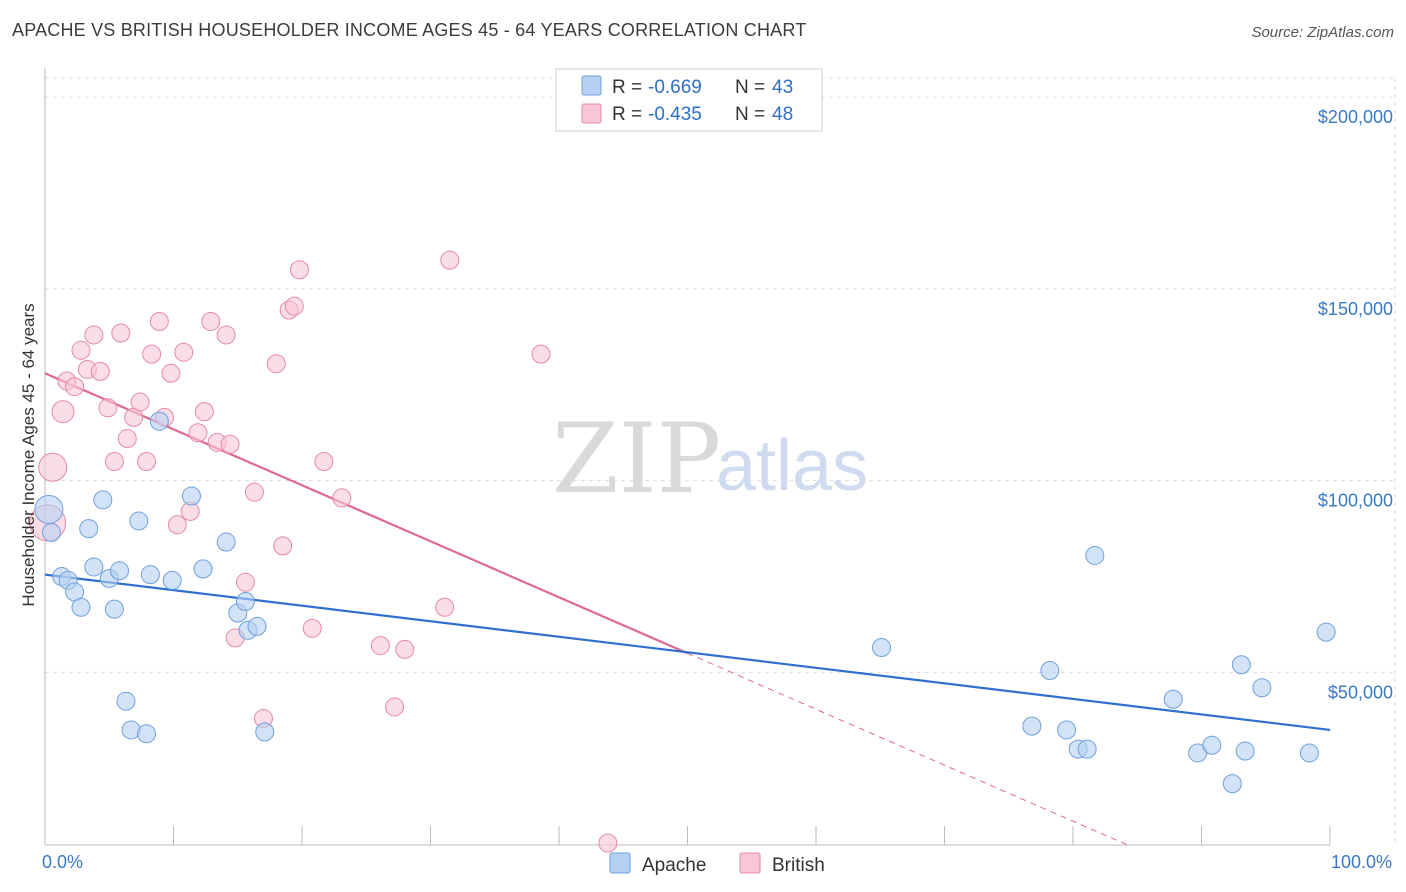 The image size is (1406, 892). What do you see at coordinates (1355, 501) in the screenshot?
I see `y-tick-label-1: $100,000` at bounding box center [1355, 501].